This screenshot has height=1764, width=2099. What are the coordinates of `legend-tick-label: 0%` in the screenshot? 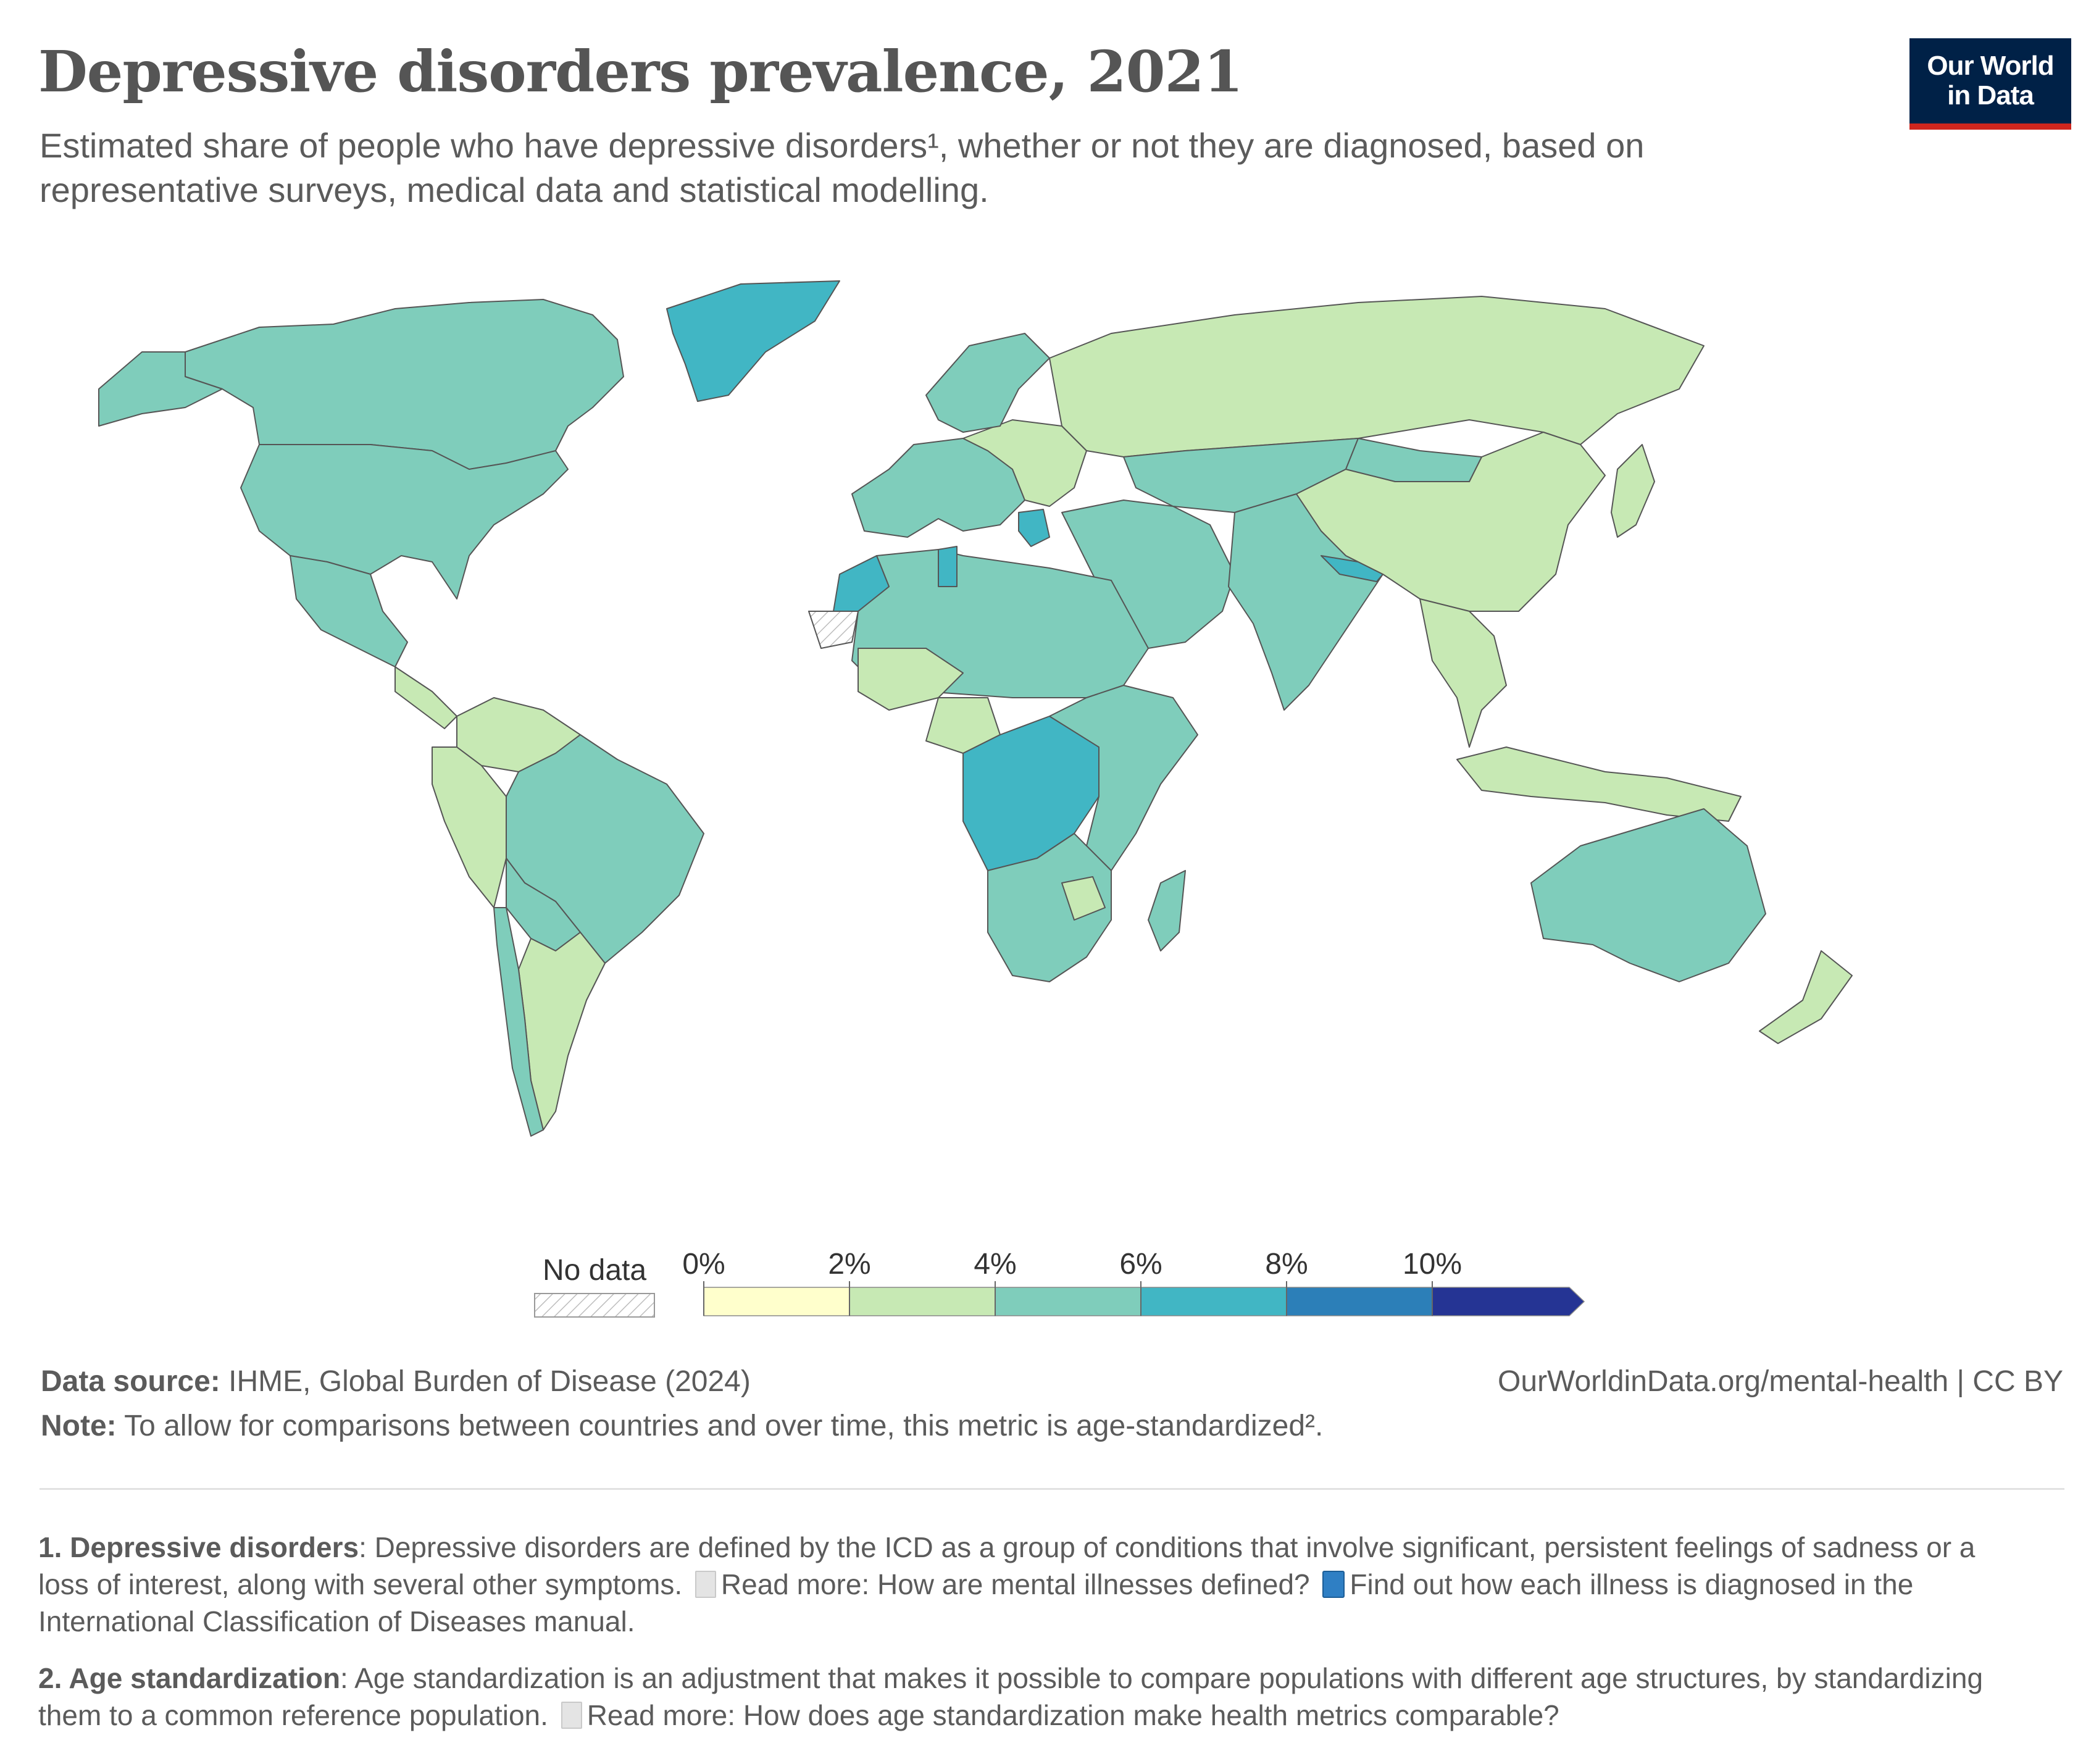 It's located at (703, 1265).